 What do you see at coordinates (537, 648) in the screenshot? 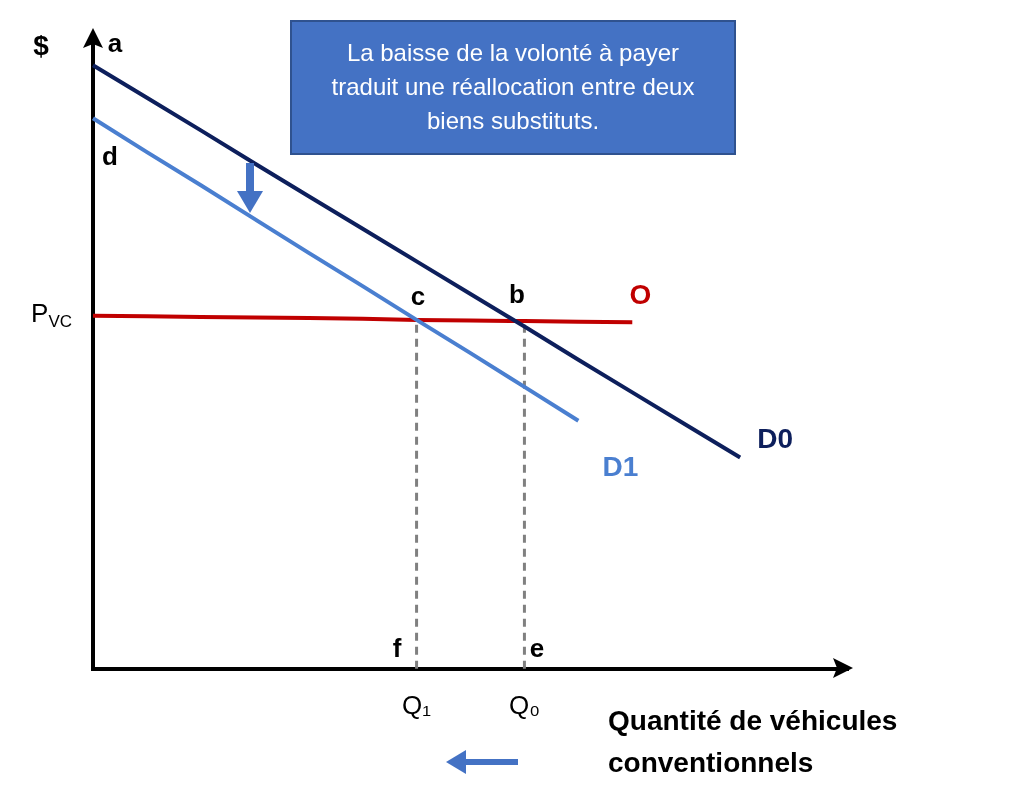
I see `annotation: e` at bounding box center [537, 648].